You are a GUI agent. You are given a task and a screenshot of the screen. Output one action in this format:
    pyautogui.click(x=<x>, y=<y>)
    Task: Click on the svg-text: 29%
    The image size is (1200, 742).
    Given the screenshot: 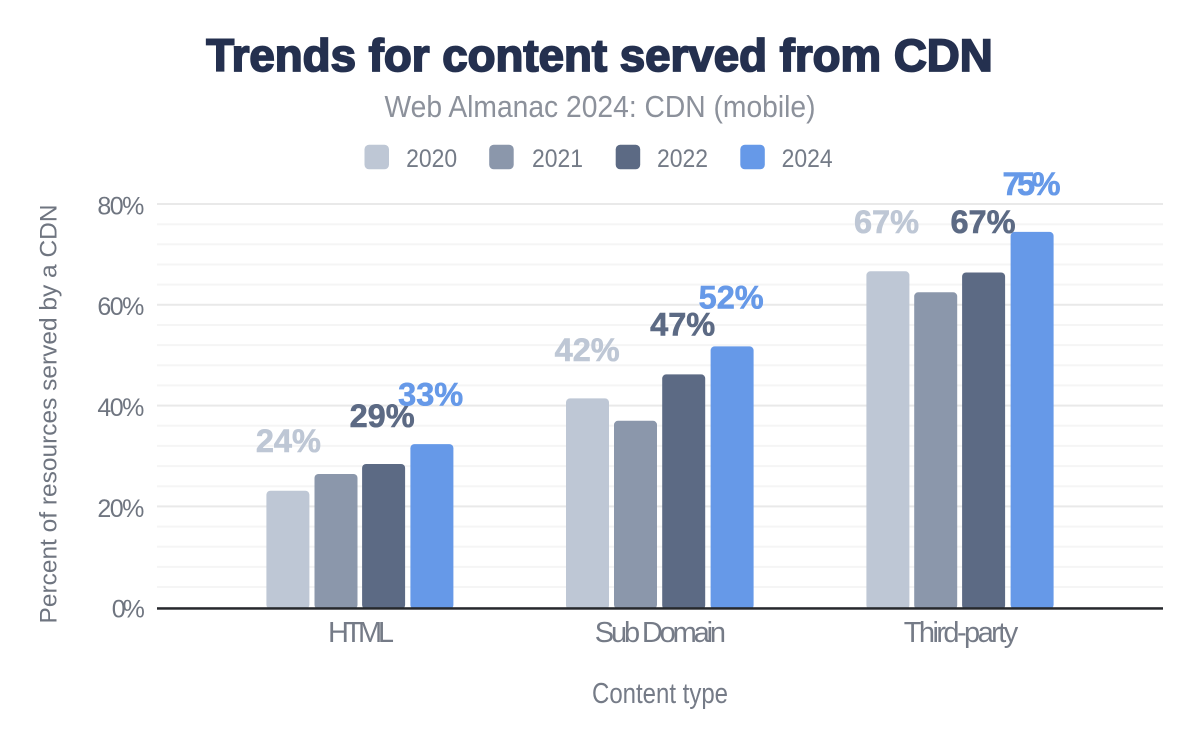 What is the action you would take?
    pyautogui.click(x=382, y=416)
    